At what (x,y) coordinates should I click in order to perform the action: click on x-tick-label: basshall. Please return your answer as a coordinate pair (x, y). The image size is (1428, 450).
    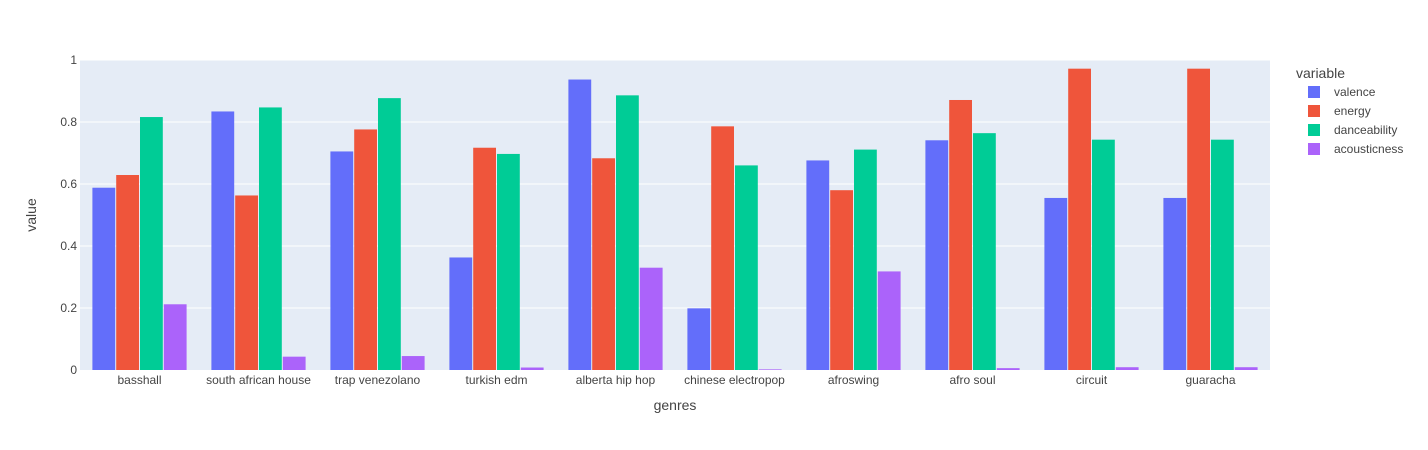
    Looking at the image, I should click on (139, 380).